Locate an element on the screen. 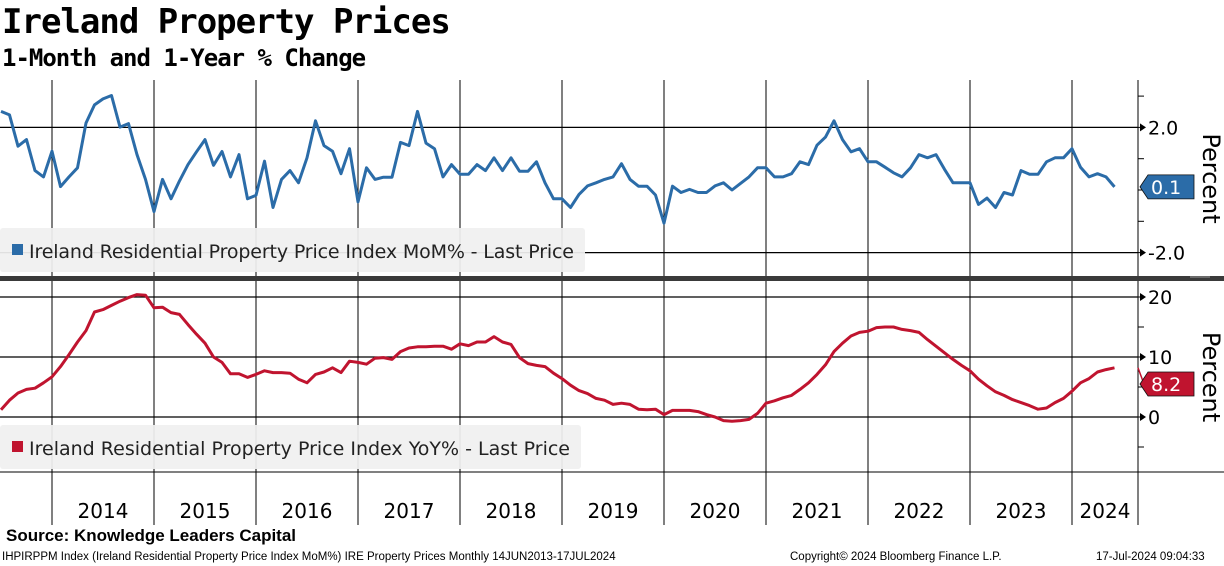 This screenshot has height=566, width=1224. x-tick-label: 2019 is located at coordinates (613, 511).